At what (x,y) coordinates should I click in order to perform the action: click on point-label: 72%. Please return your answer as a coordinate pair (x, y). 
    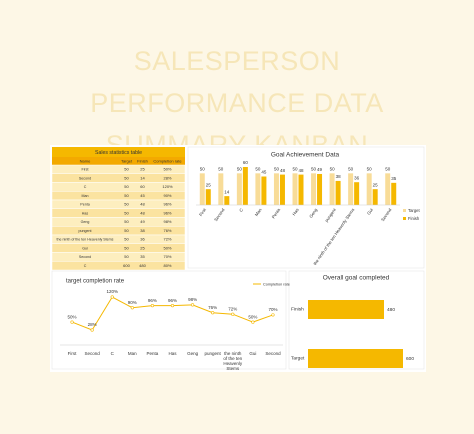
    Looking at the image, I should click on (232, 308).